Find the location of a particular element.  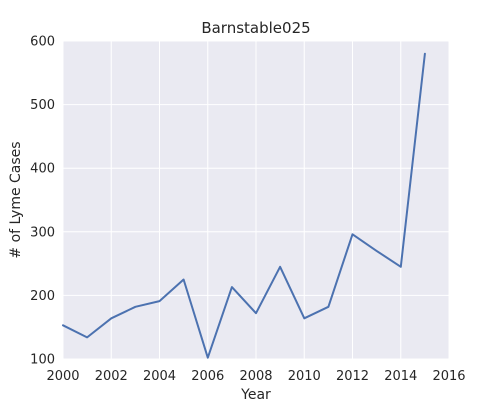

y-tick-label: 400 is located at coordinates (42, 169).